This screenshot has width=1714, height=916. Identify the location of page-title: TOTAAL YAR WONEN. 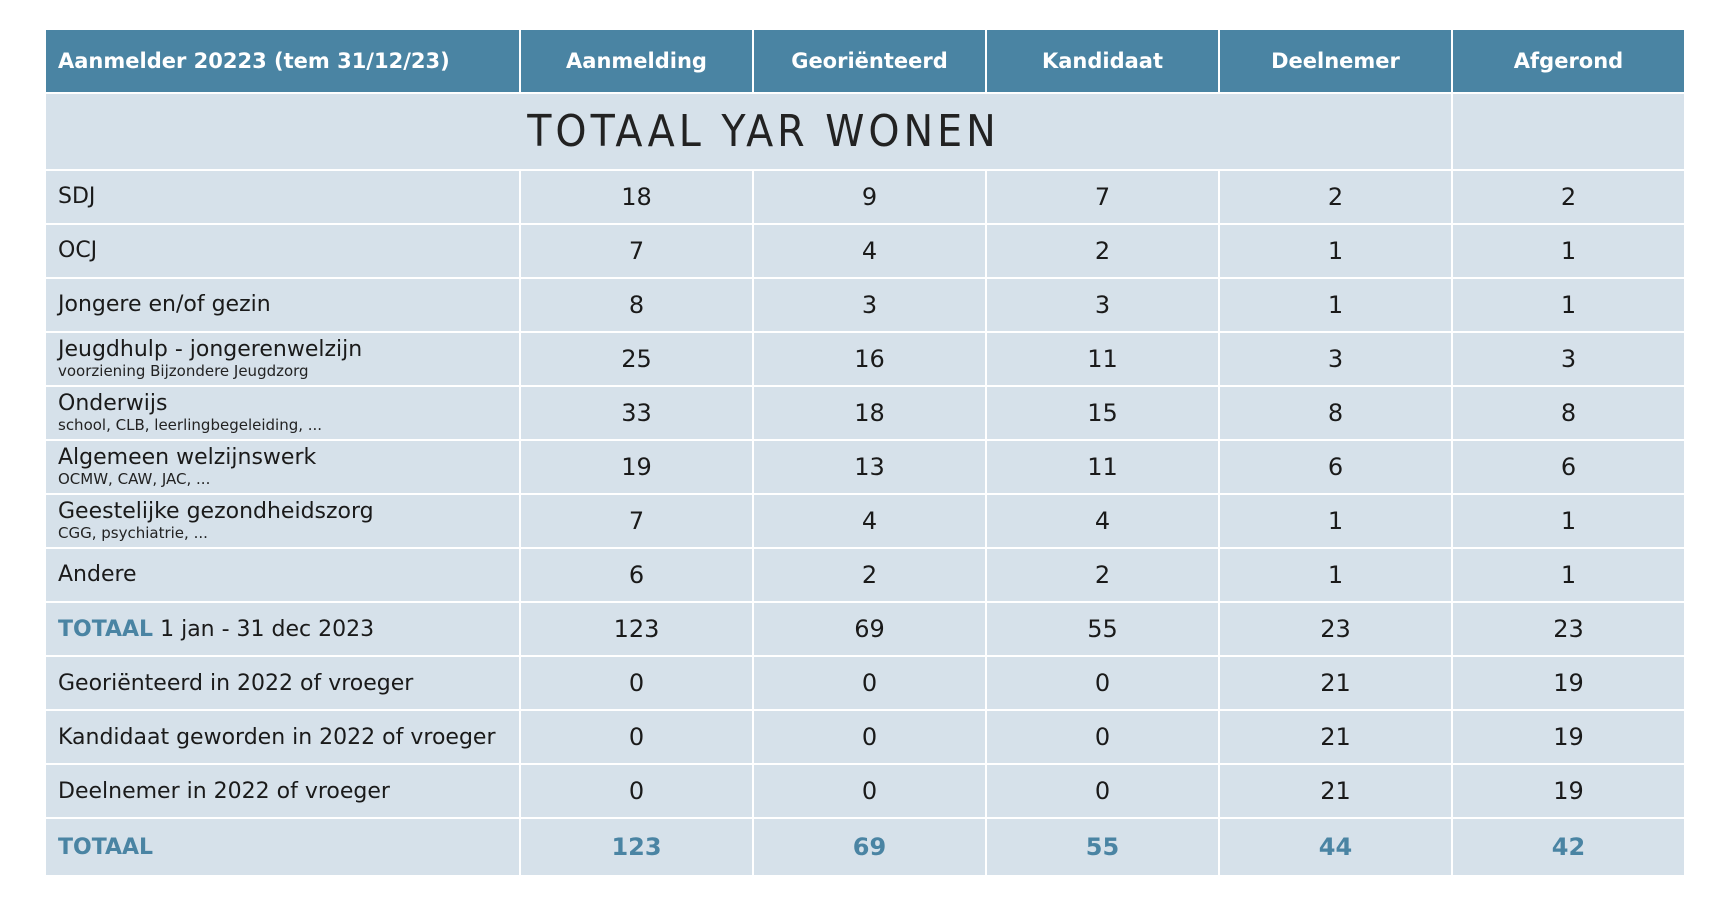
(763, 131).